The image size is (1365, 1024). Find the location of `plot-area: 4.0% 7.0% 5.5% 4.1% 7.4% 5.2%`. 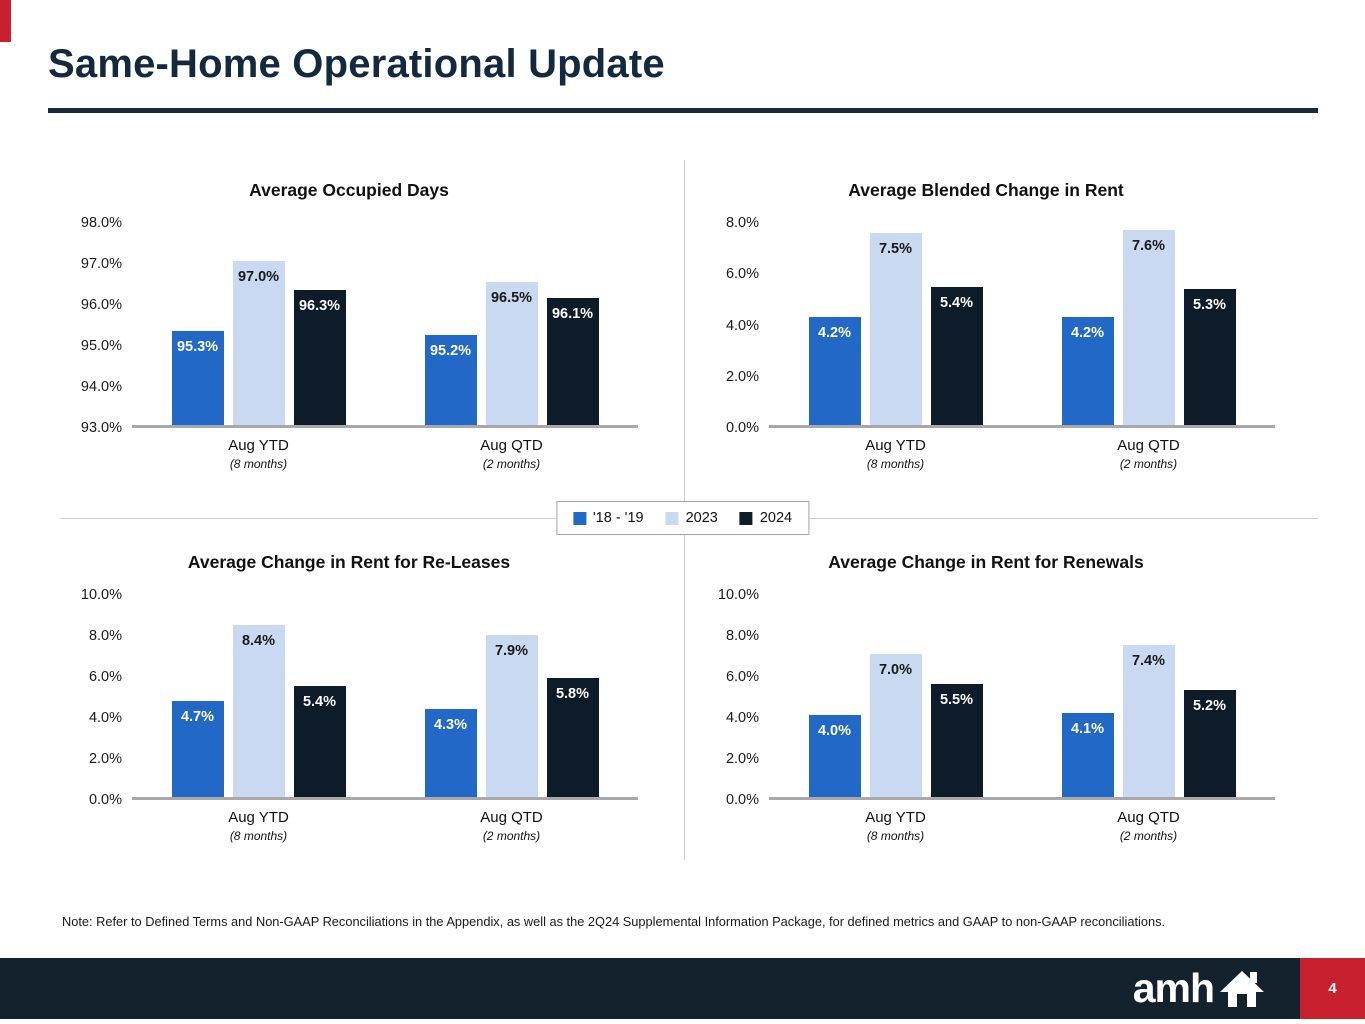

plot-area: 4.0% 7.0% 5.5% 4.1% 7.4% 5.2% is located at coordinates (1022, 697).